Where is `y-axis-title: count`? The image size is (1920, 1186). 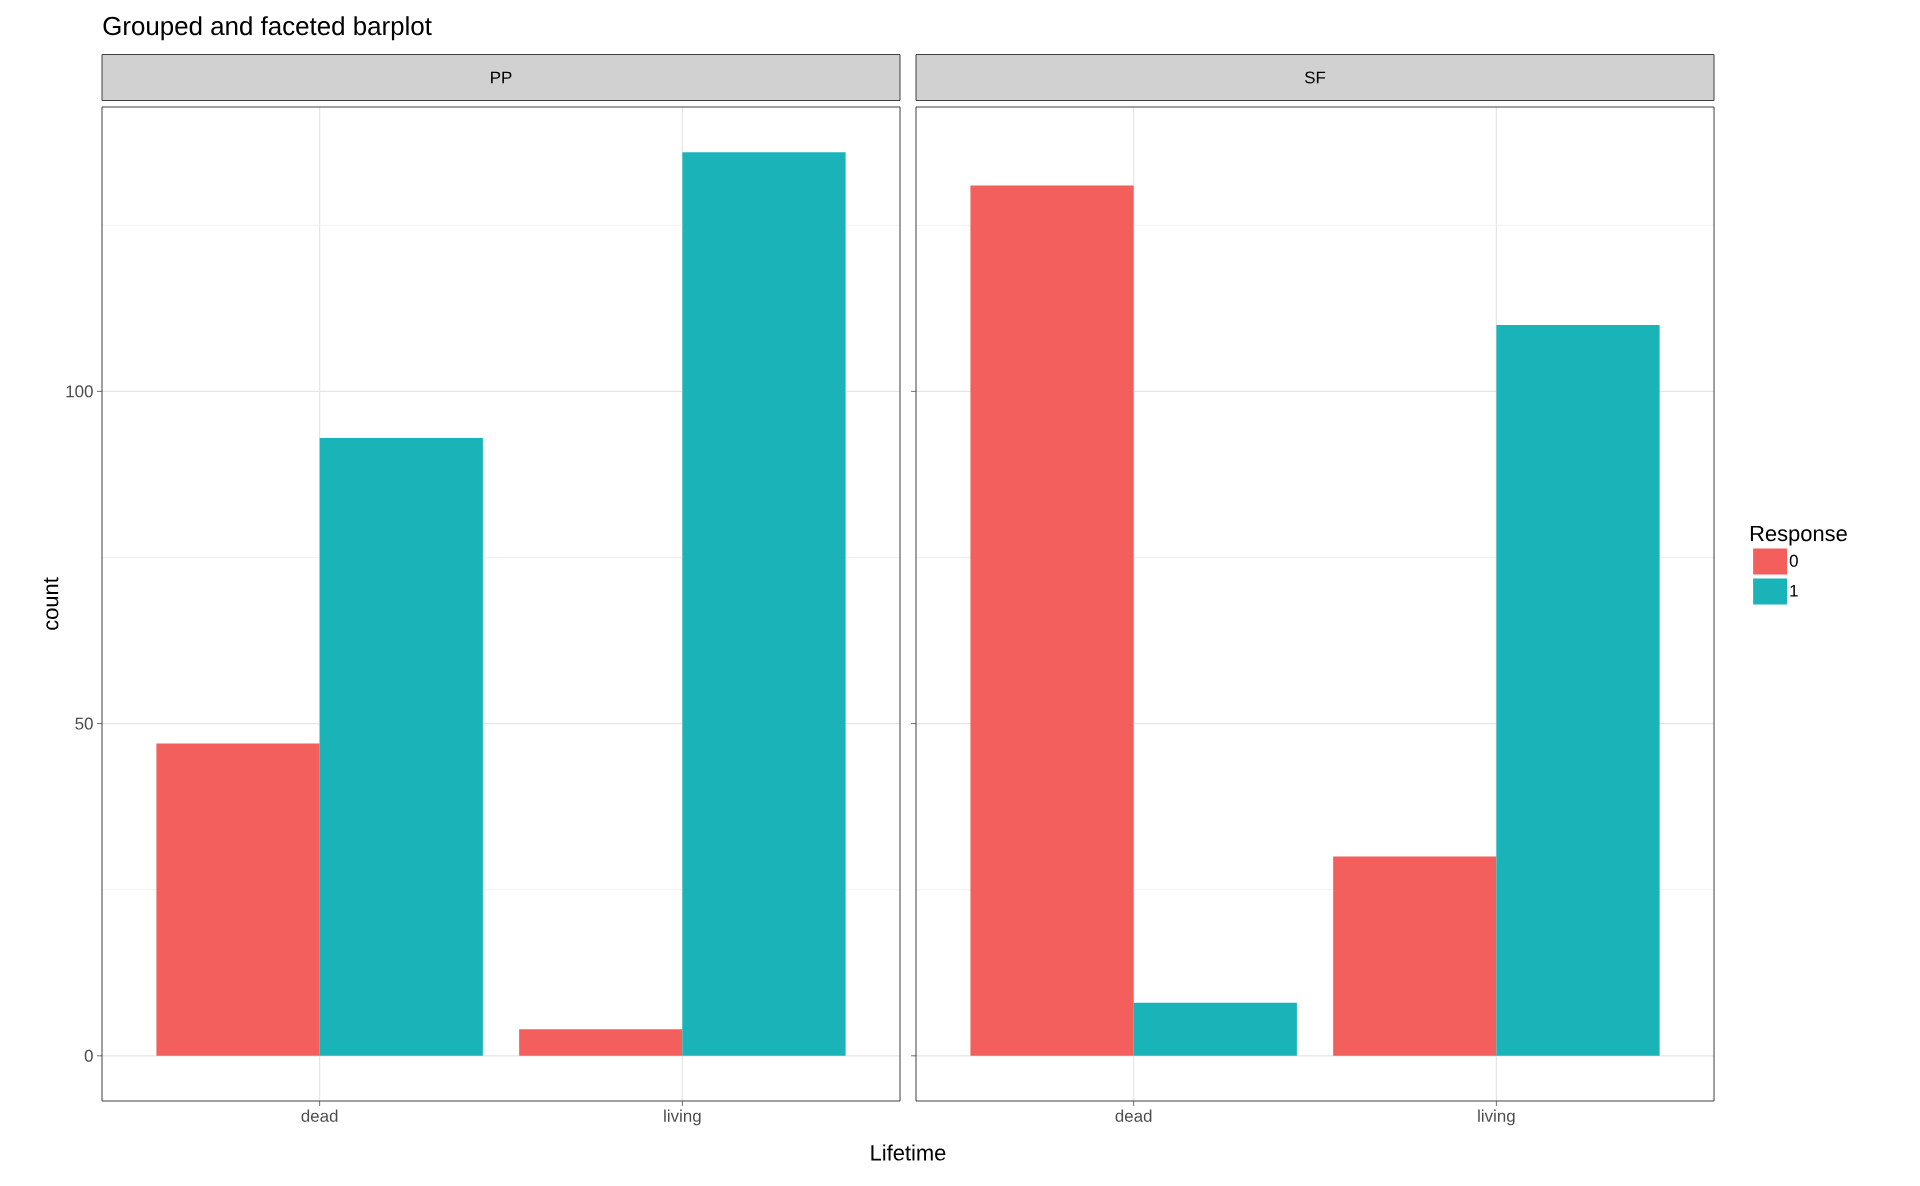 y-axis-title: count is located at coordinates (51, 603).